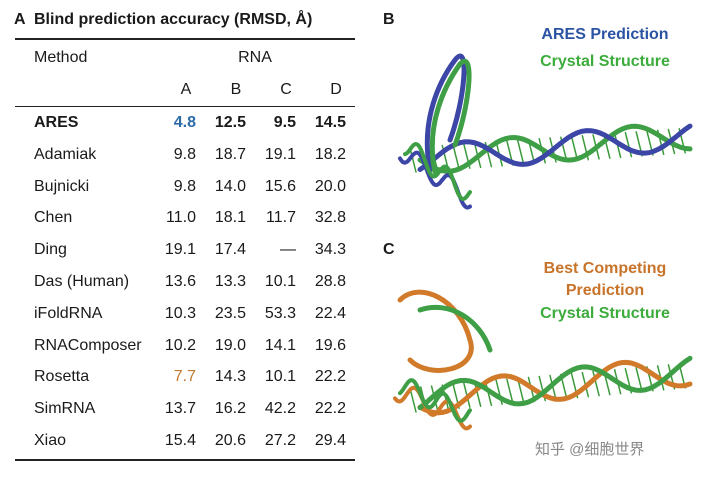 This screenshot has height=478, width=702. I want to click on cell: 20.6, so click(230, 440).